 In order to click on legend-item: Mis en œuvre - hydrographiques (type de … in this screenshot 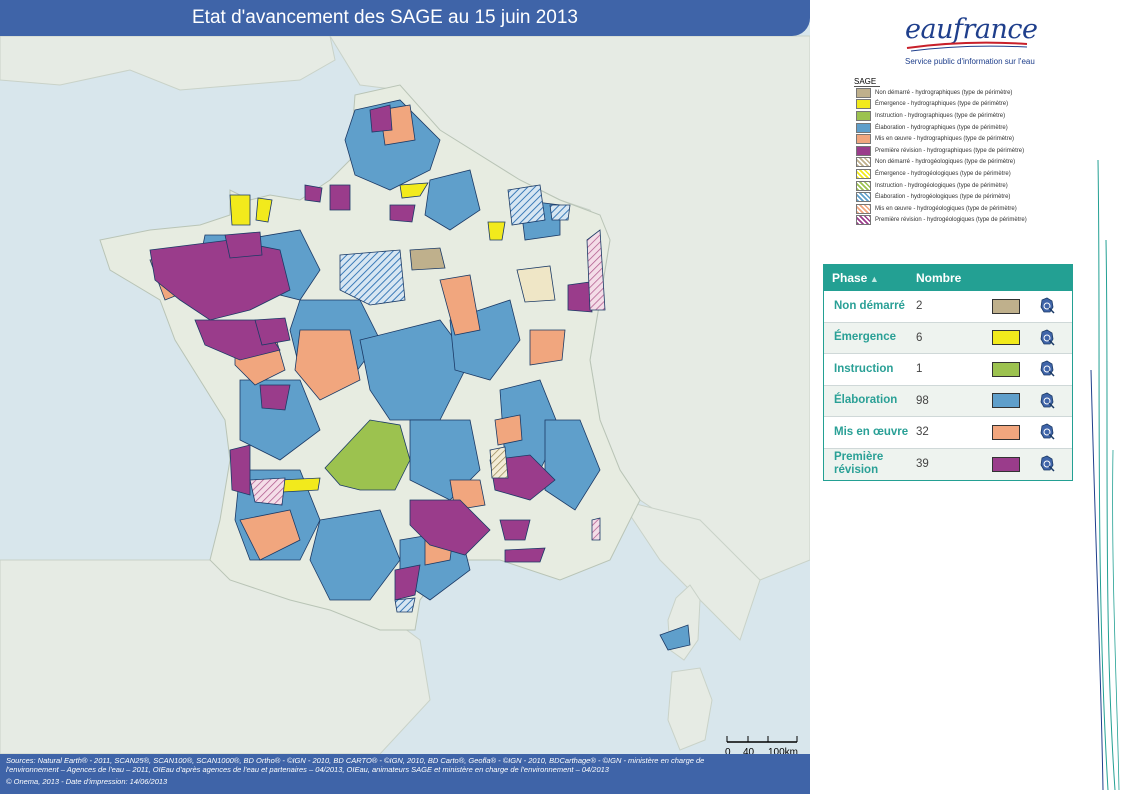, I will do `click(955, 139)`.